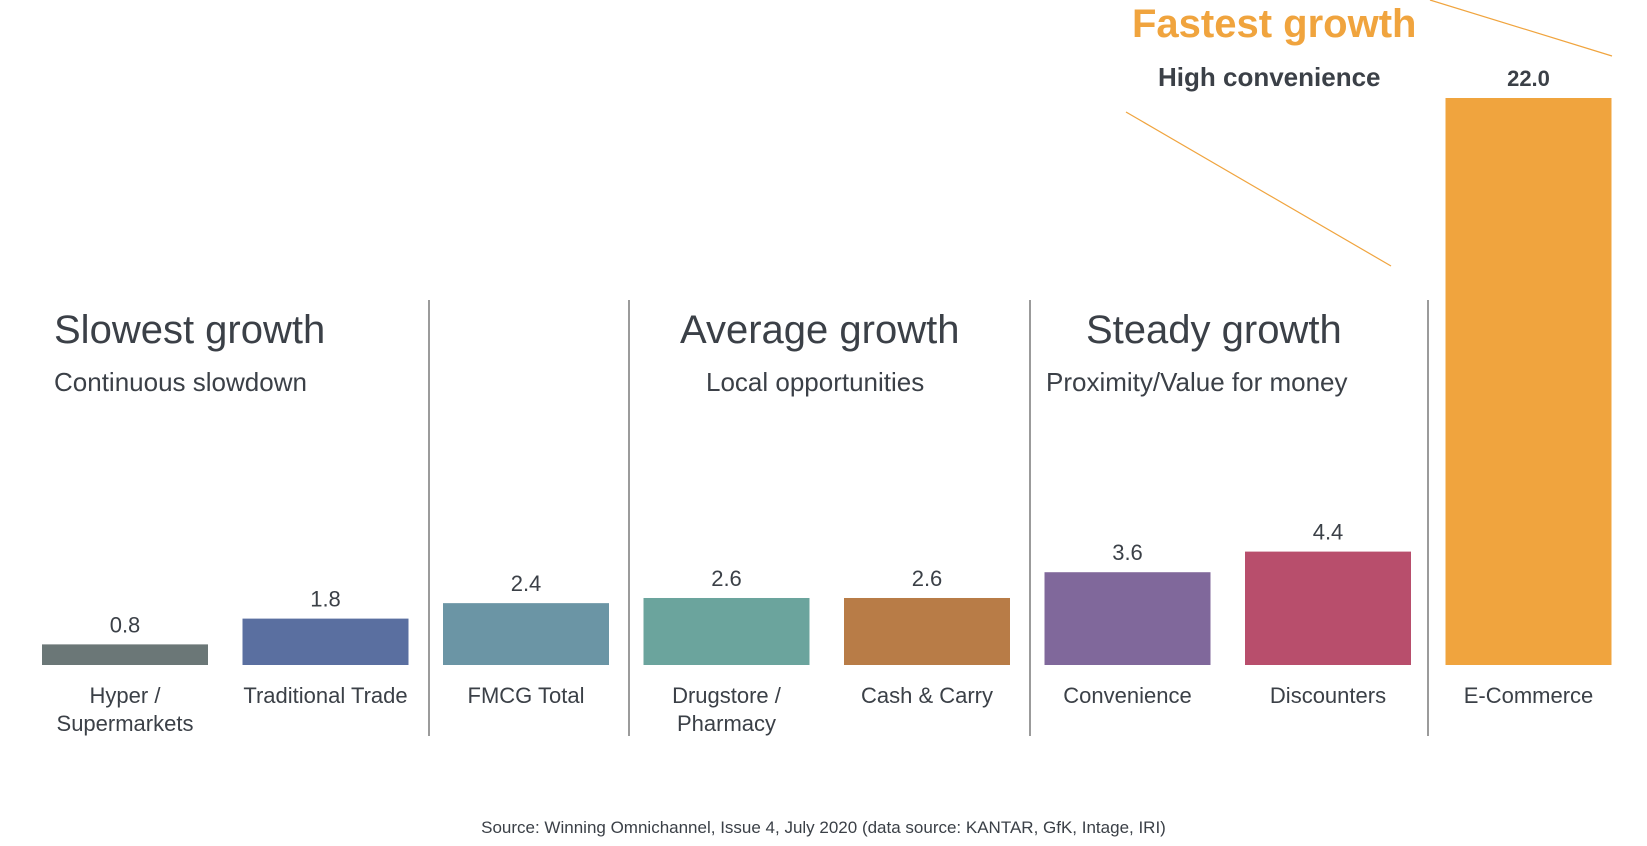 This screenshot has width=1647, height=846. Describe the element at coordinates (815, 382) in the screenshot. I see `group-subtitle-average: Local opportunities` at that location.